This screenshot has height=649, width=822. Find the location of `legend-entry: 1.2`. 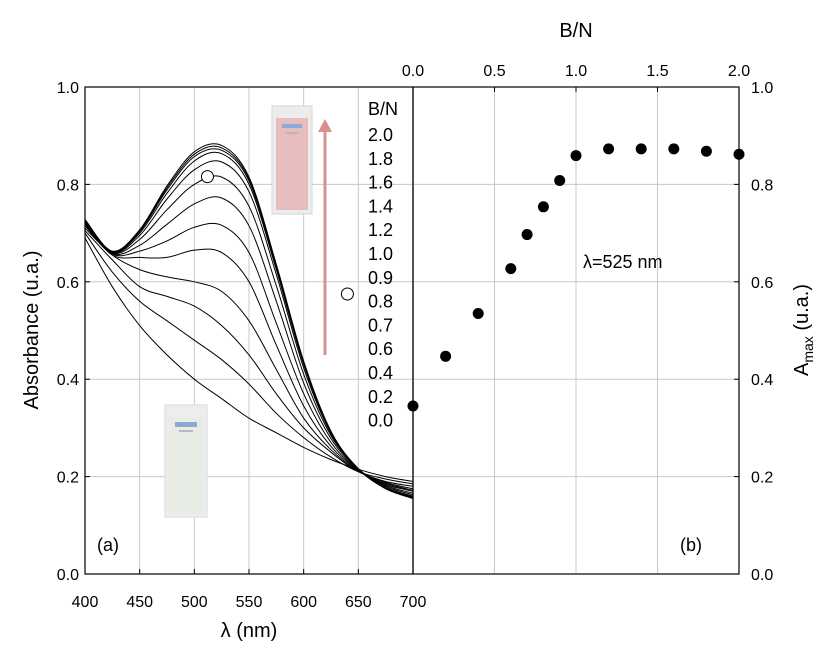

legend-entry: 1.2 is located at coordinates (380, 230).